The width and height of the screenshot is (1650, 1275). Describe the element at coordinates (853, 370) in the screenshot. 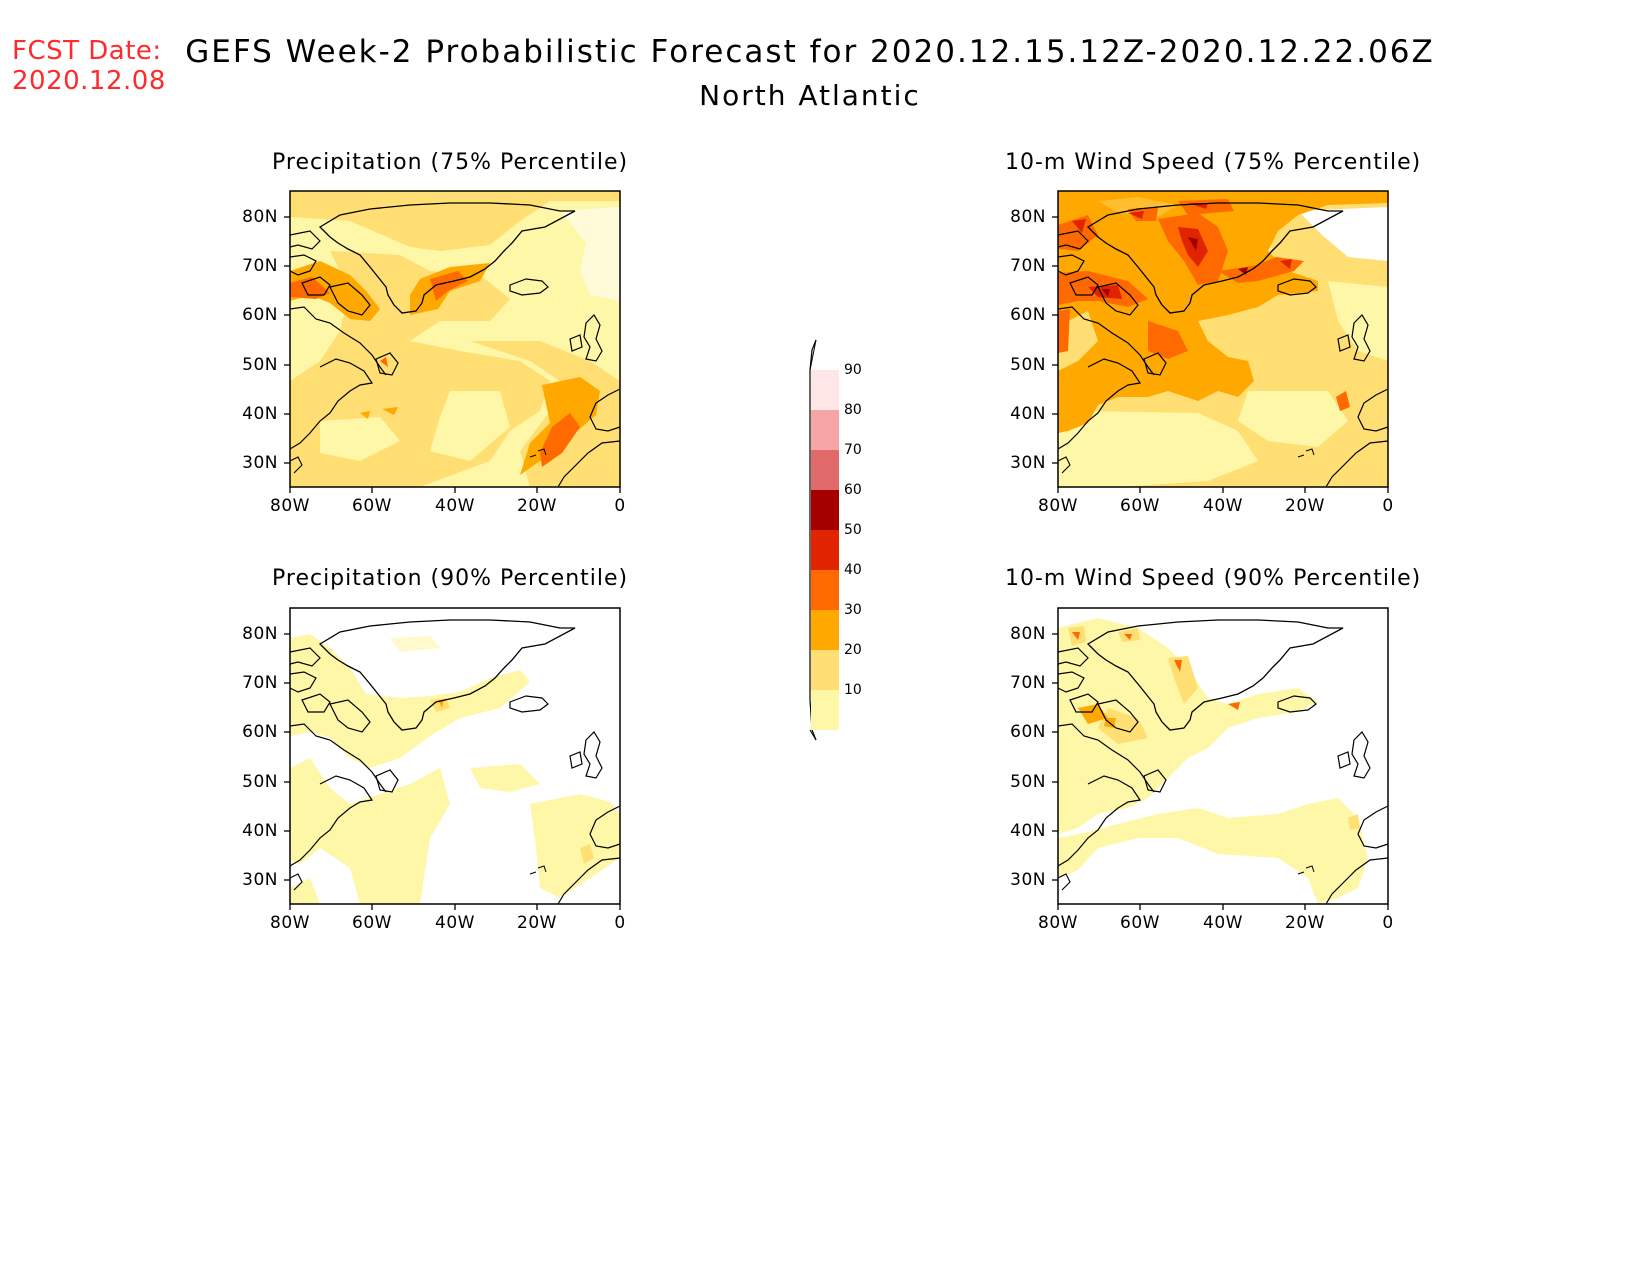

I see `colorbar-label: 90` at that location.